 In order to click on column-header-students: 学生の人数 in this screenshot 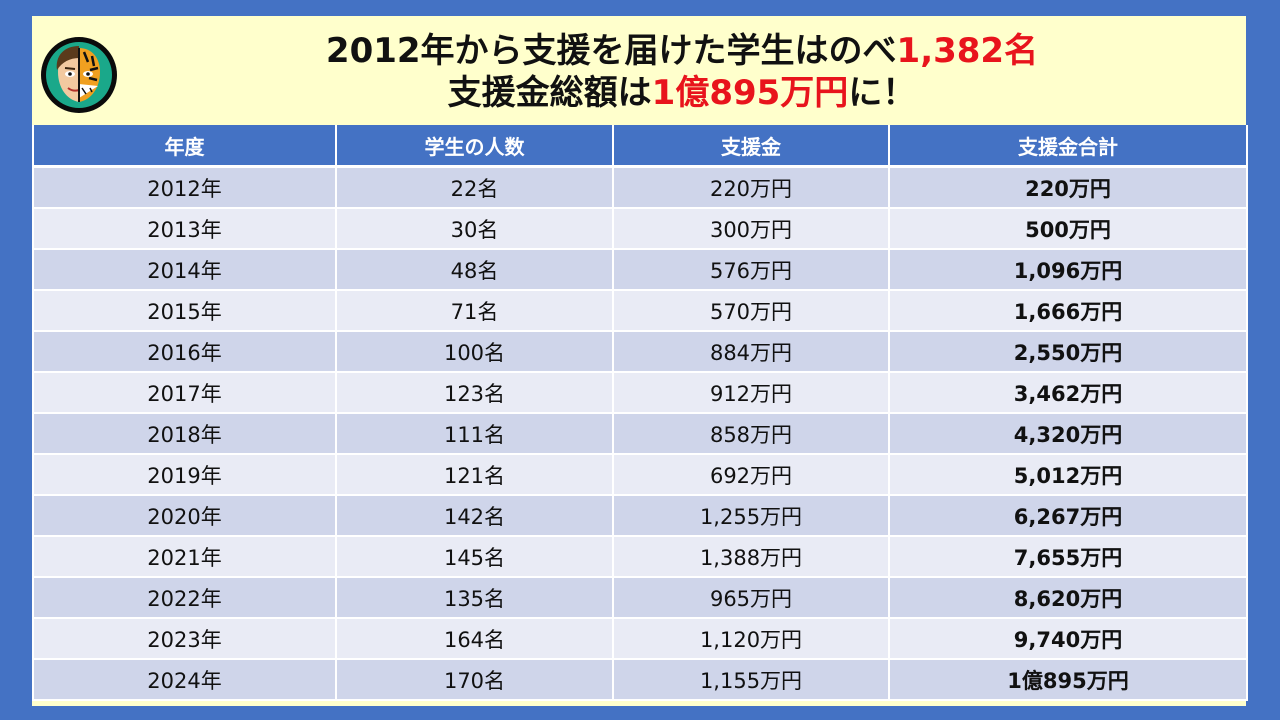, I will do `click(474, 146)`.